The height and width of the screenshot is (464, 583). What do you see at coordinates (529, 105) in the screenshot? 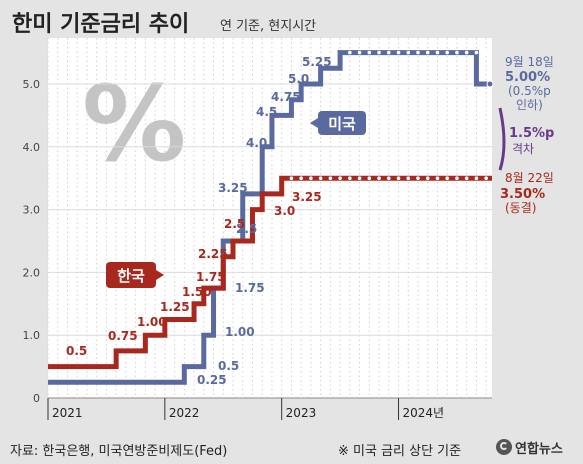
I see `us-change-label: 인하)` at bounding box center [529, 105].